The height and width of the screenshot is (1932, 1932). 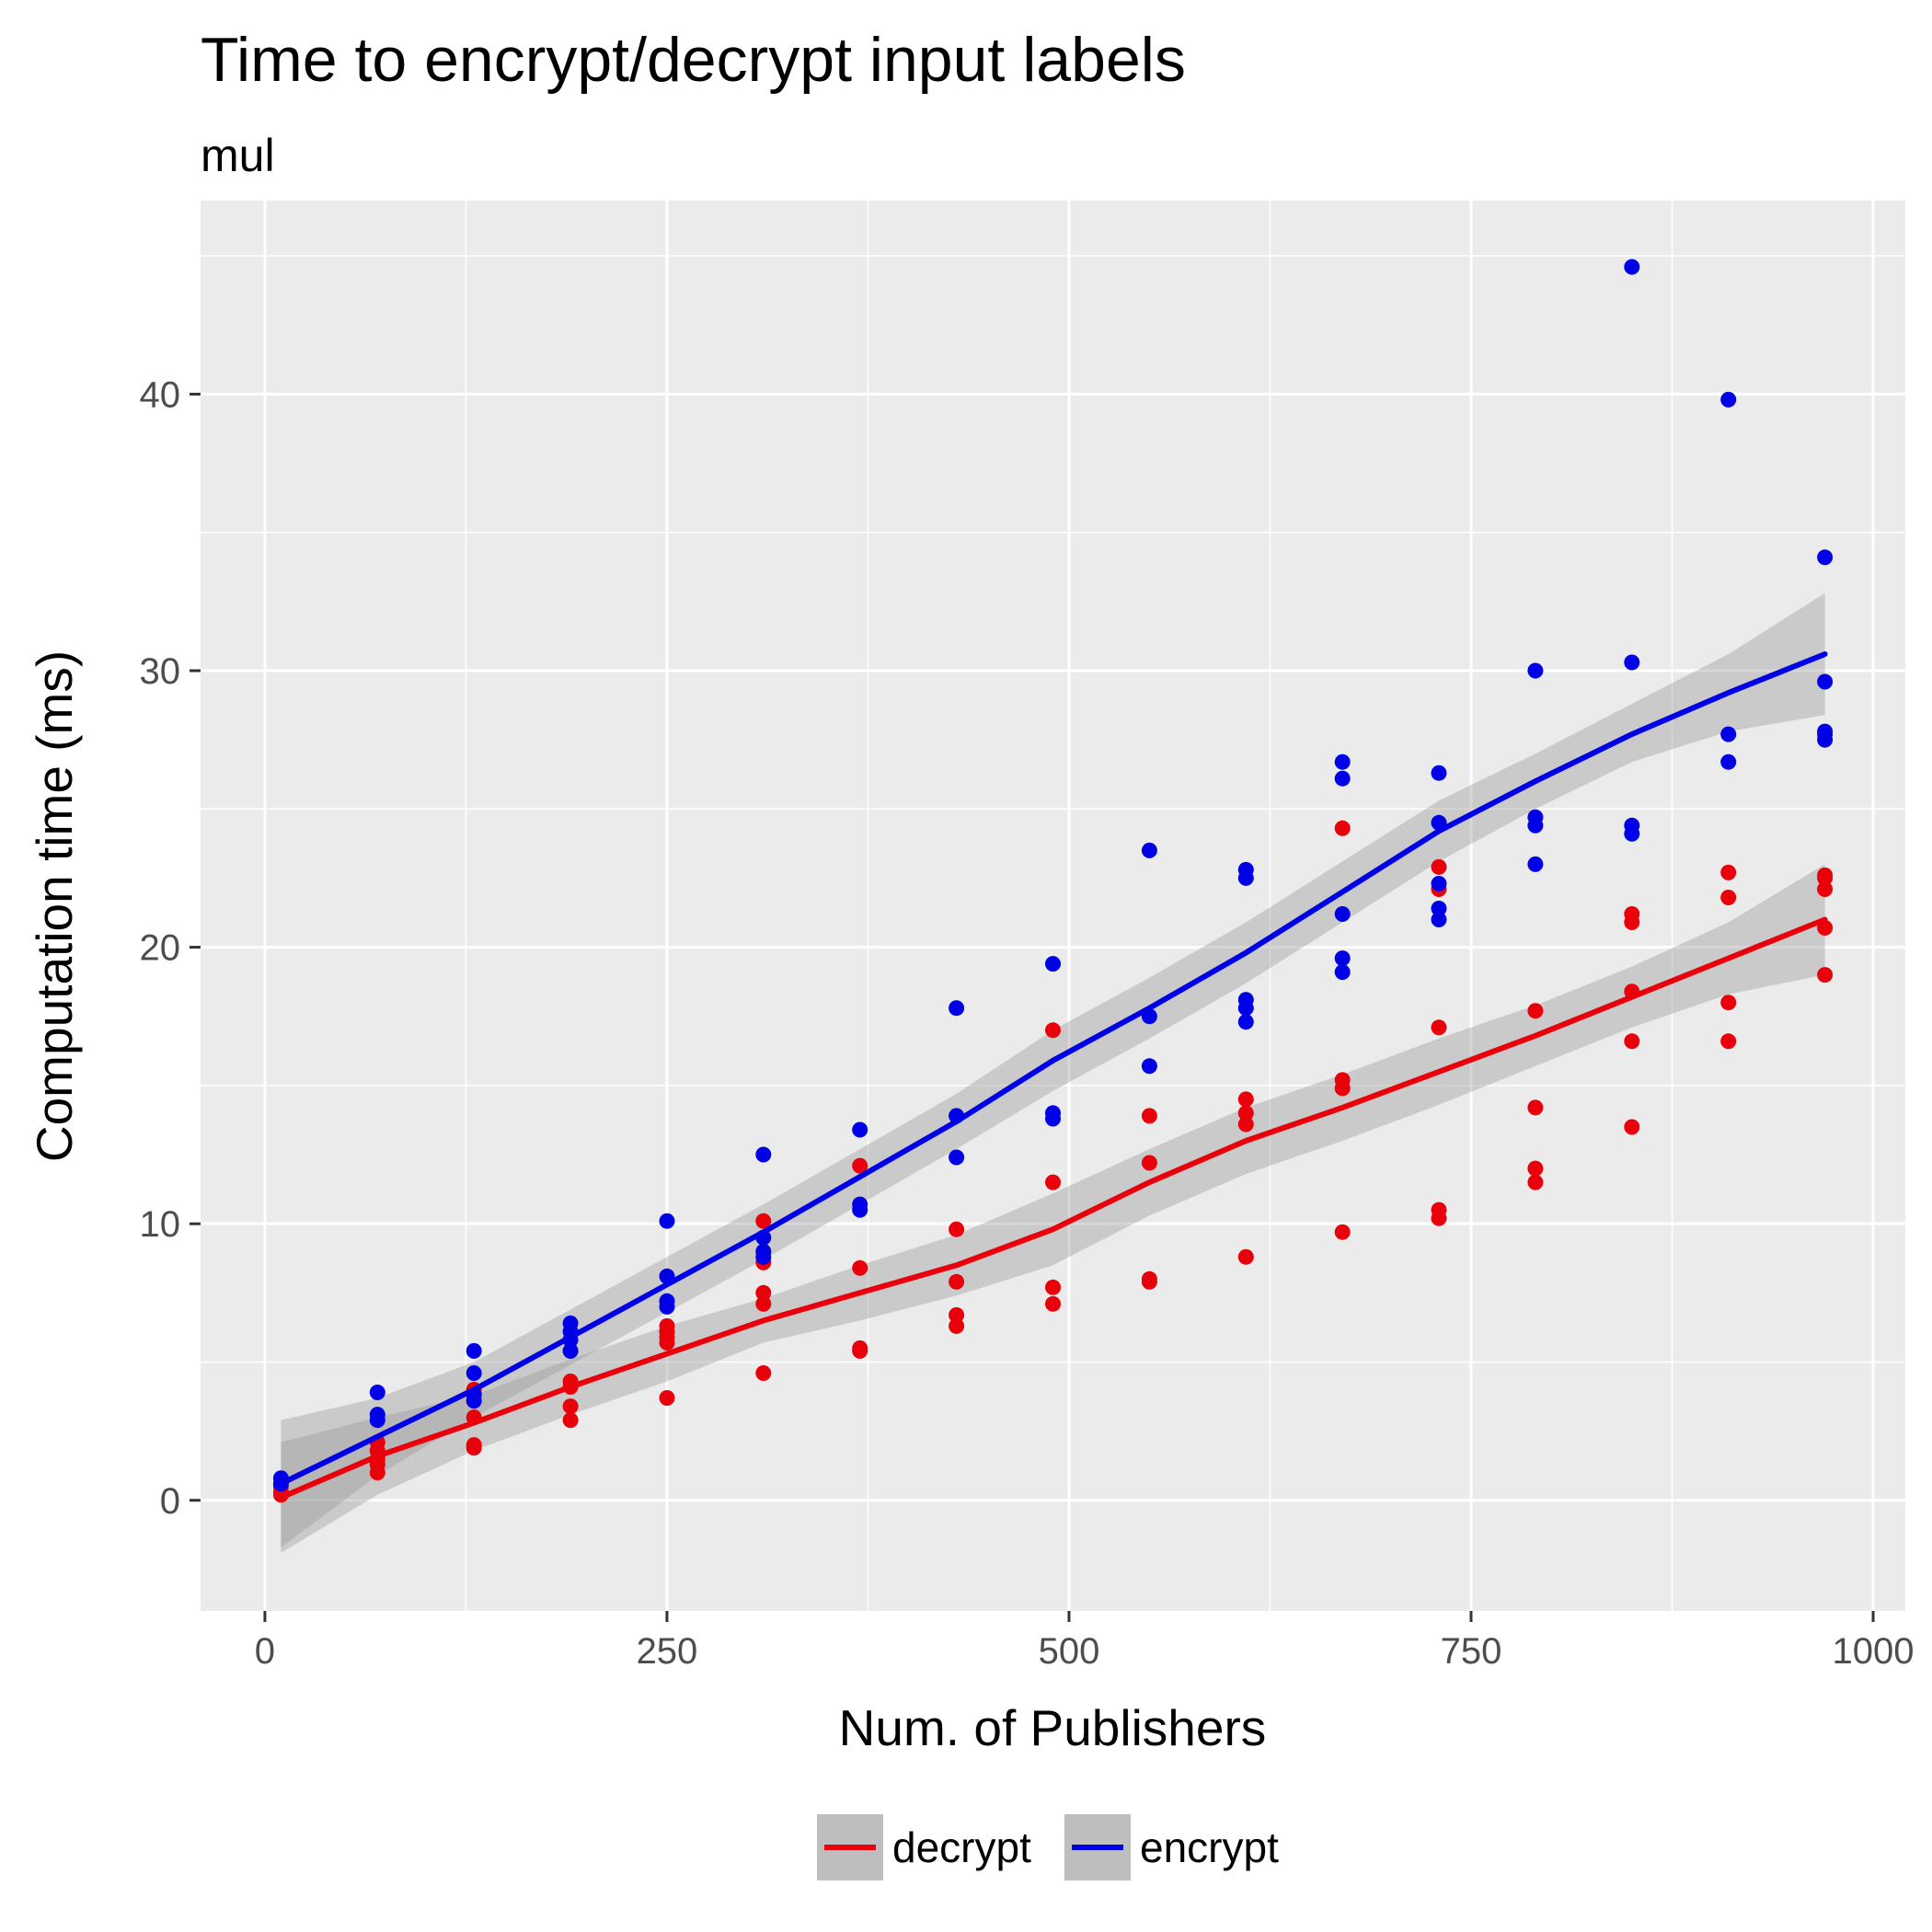 What do you see at coordinates (1053, 1727) in the screenshot?
I see `x-axis-title: Num. of Publishers` at bounding box center [1053, 1727].